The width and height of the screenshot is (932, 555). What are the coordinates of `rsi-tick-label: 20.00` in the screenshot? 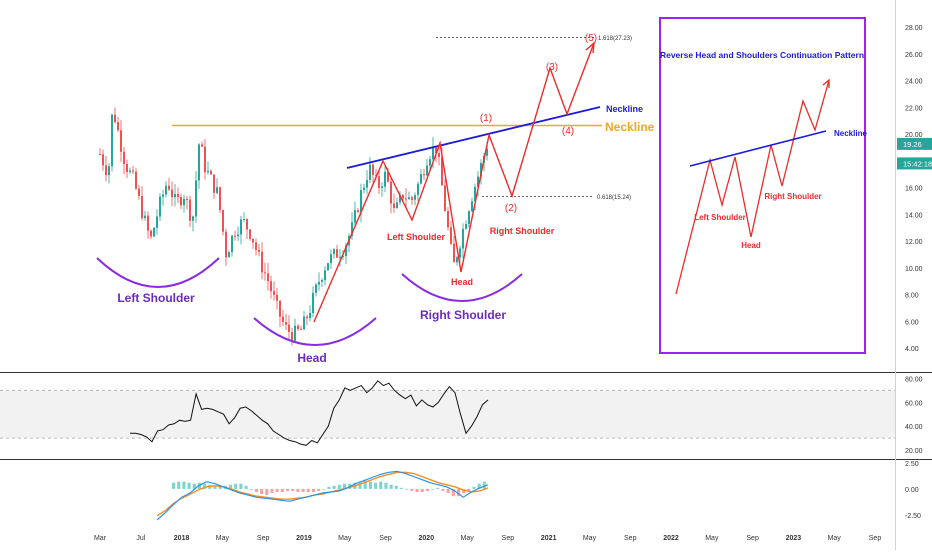 It's located at (914, 451).